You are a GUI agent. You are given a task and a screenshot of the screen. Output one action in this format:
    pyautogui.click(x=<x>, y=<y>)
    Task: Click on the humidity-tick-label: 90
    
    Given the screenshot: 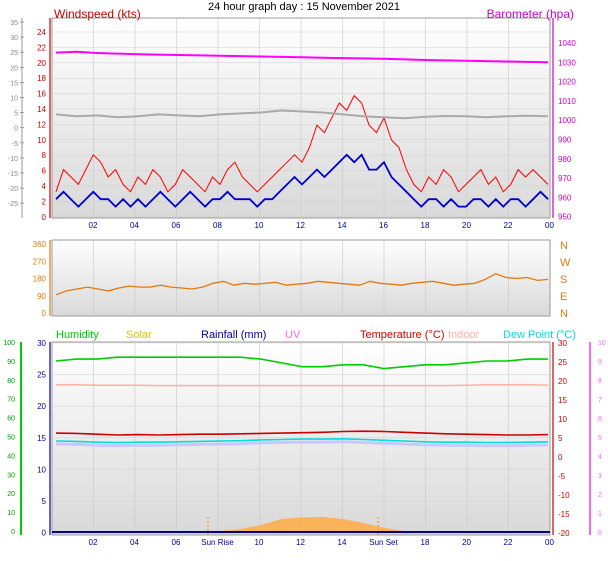 What is the action you would take?
    pyautogui.click(x=11, y=362)
    